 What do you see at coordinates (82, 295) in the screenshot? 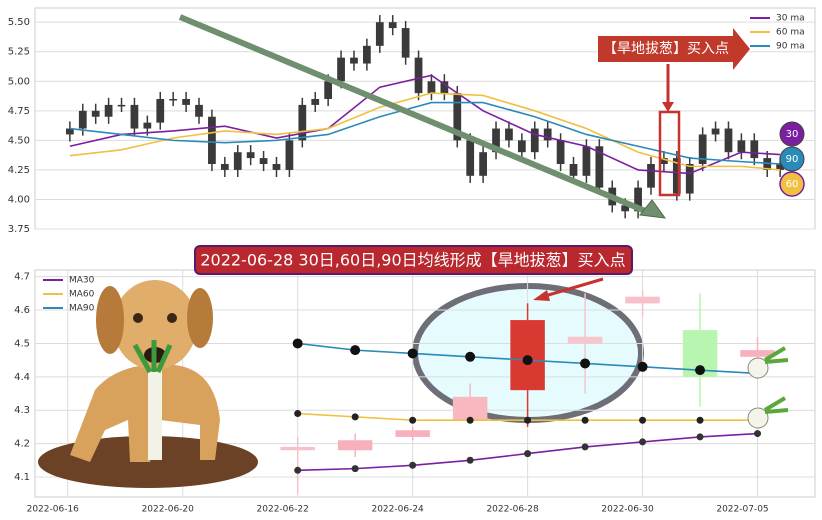
I see `legend-label: MA60` at bounding box center [82, 295].